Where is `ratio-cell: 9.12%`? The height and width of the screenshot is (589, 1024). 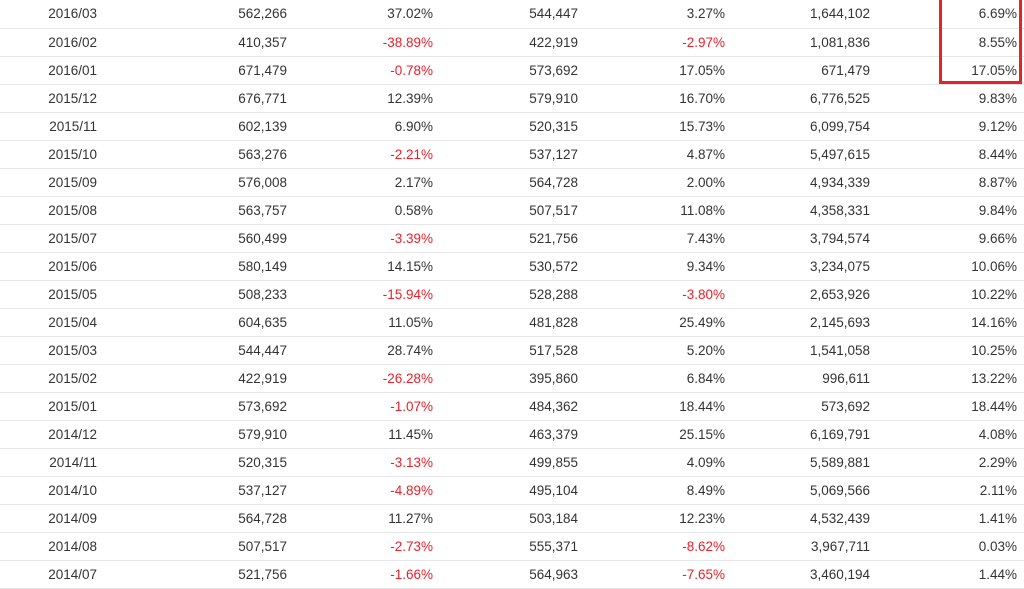 ratio-cell: 9.12% is located at coordinates (997, 126).